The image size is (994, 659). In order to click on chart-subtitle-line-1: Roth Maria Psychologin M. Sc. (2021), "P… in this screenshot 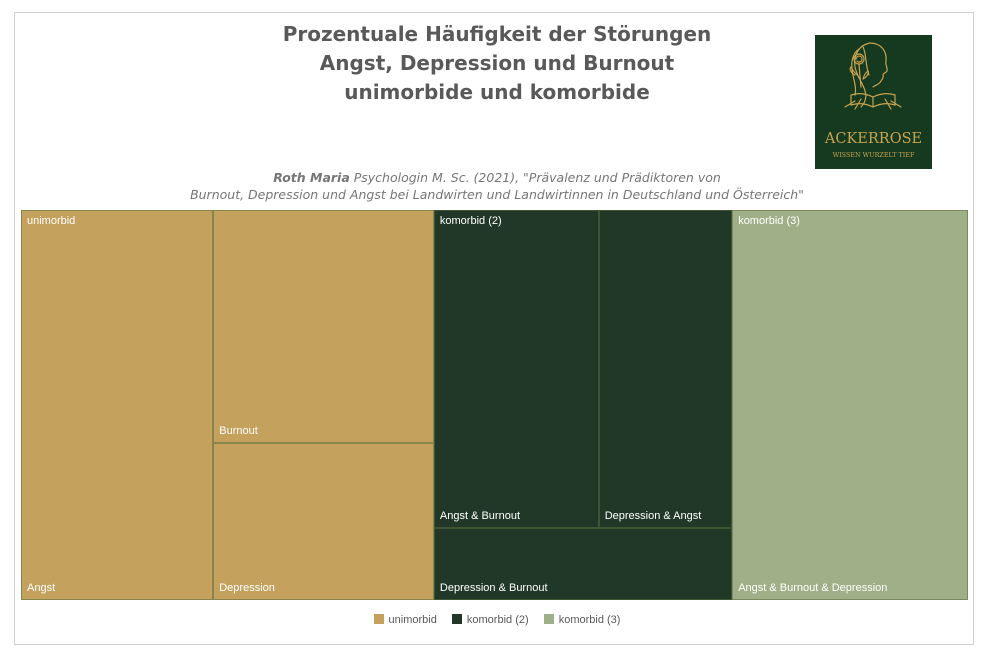, I will do `click(497, 177)`.